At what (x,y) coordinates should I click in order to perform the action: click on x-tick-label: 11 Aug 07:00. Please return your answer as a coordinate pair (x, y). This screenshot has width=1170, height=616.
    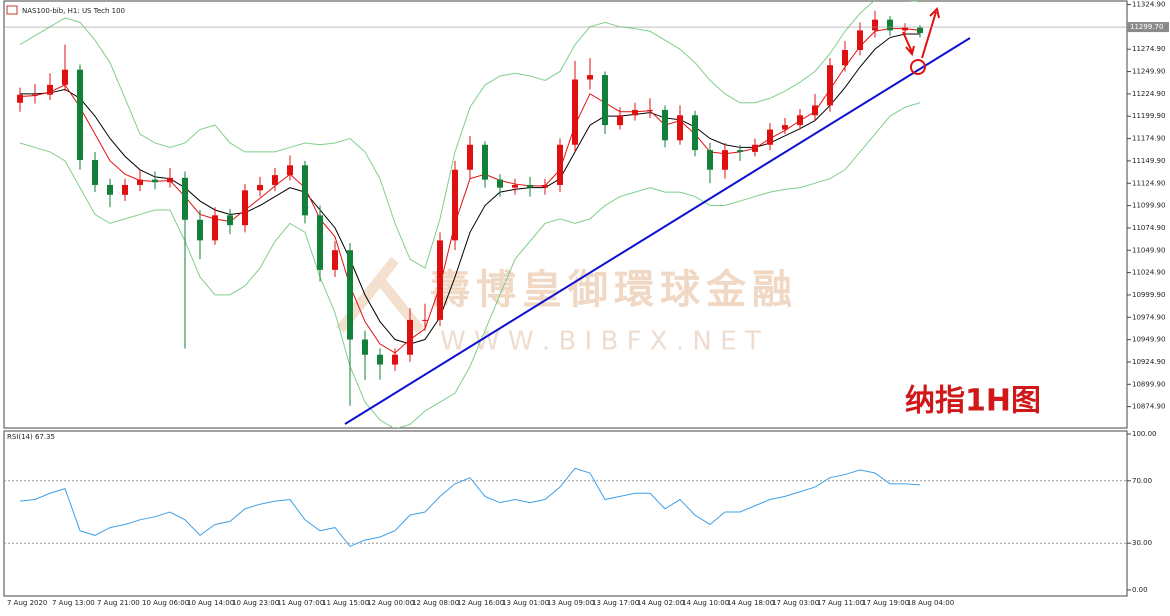
    Looking at the image, I should click on (300, 603).